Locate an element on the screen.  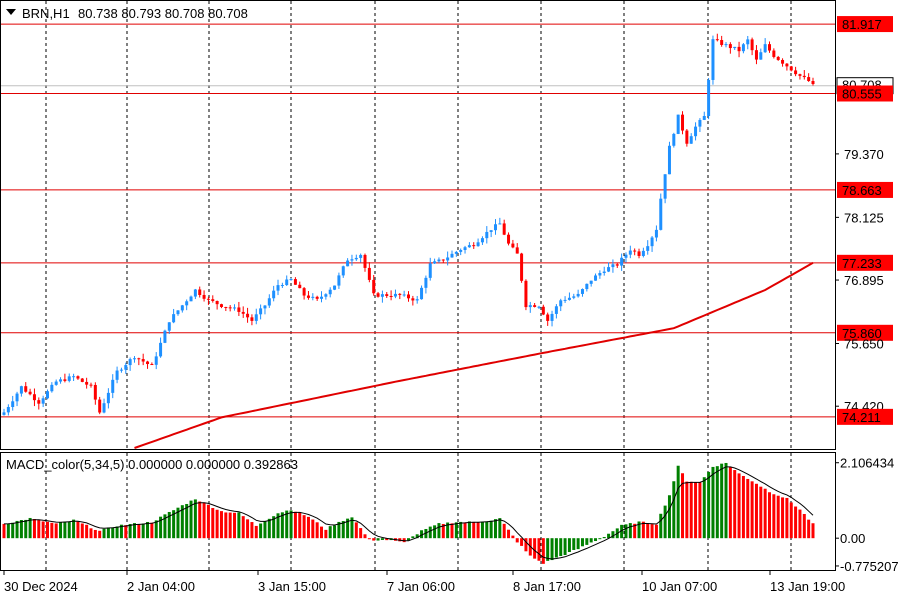
macd-axis-label-1: 0.00 is located at coordinates (852, 538).